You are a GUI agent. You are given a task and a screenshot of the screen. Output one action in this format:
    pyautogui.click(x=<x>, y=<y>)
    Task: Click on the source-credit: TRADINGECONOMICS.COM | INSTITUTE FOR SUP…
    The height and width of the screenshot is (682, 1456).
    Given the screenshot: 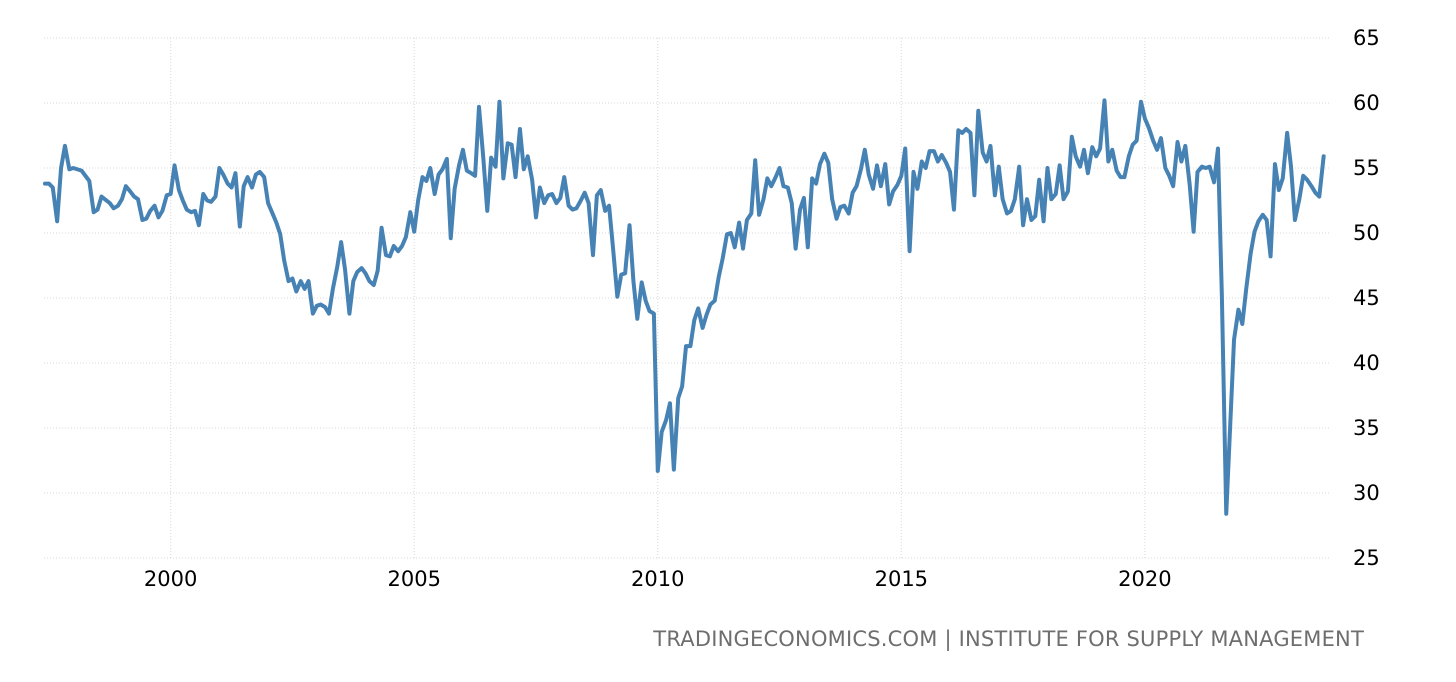 What is the action you would take?
    pyautogui.click(x=1008, y=639)
    